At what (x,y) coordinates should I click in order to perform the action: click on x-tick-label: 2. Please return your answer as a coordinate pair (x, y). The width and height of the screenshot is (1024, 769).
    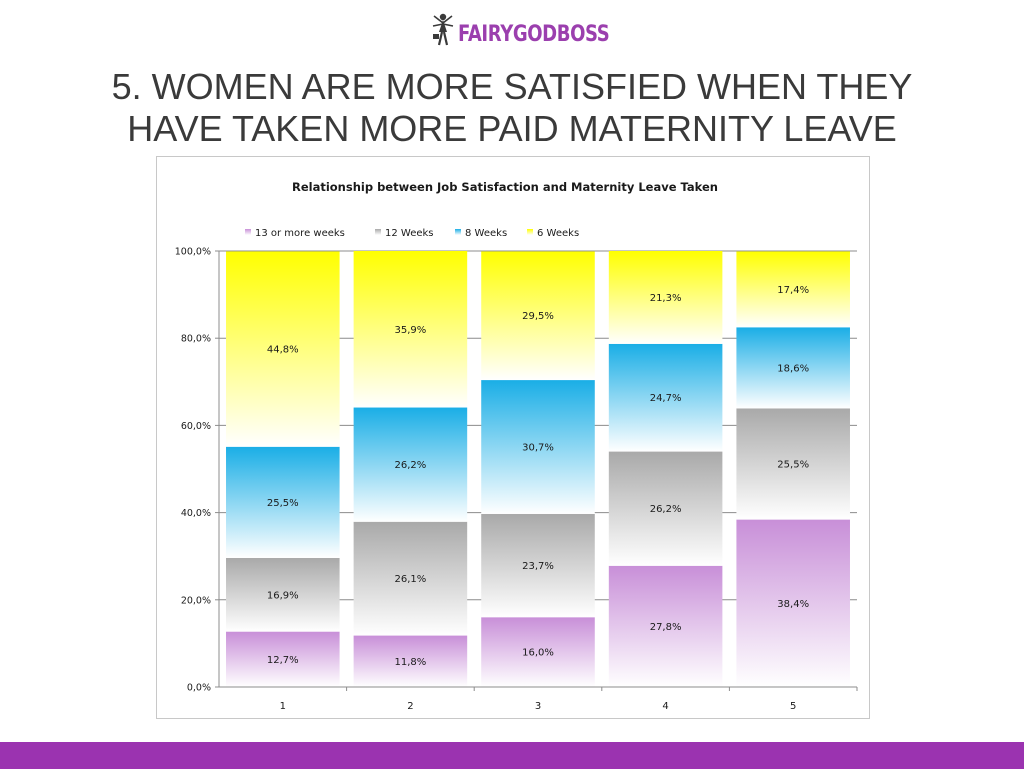
    Looking at the image, I should click on (410, 706).